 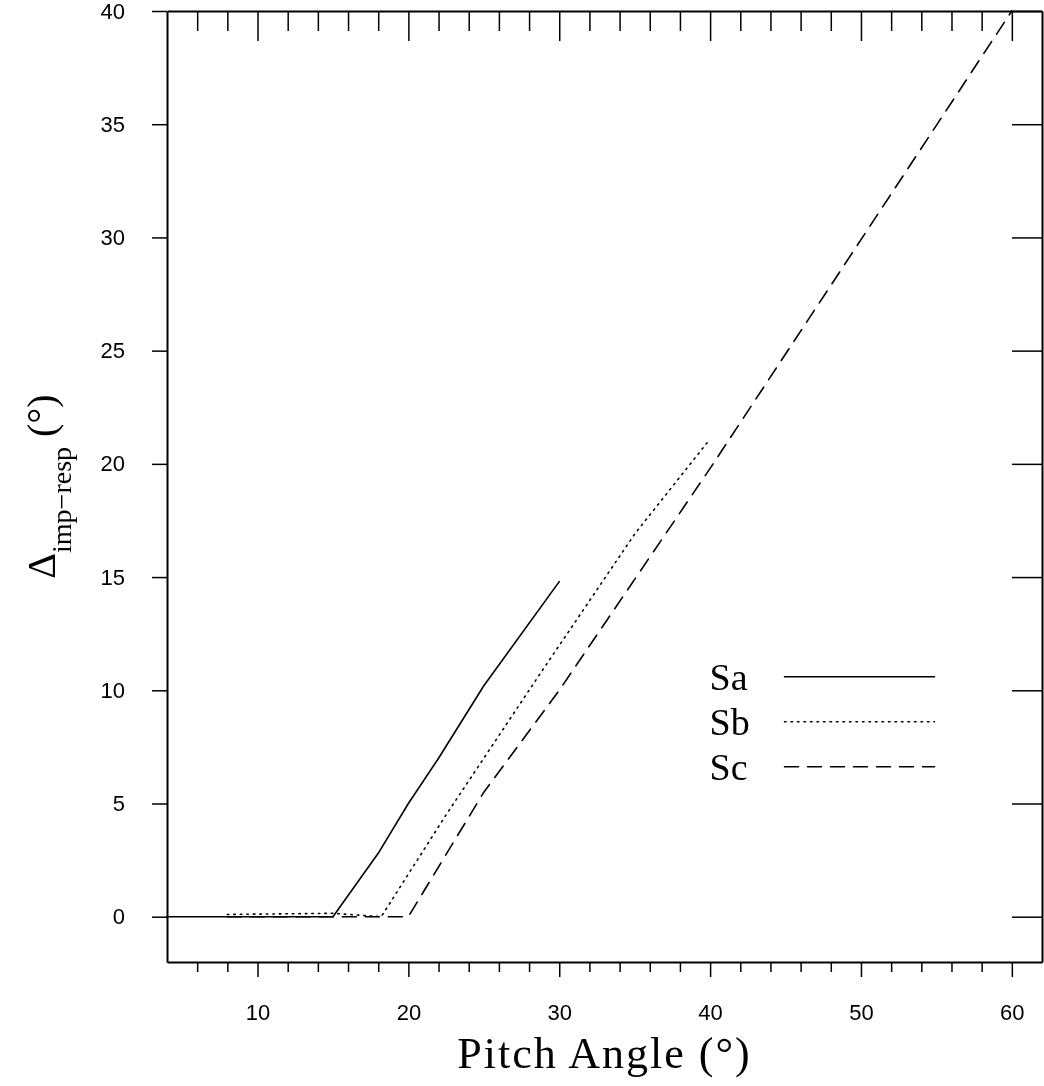 What do you see at coordinates (258, 1012) in the screenshot?
I see `x-tick-label: 10` at bounding box center [258, 1012].